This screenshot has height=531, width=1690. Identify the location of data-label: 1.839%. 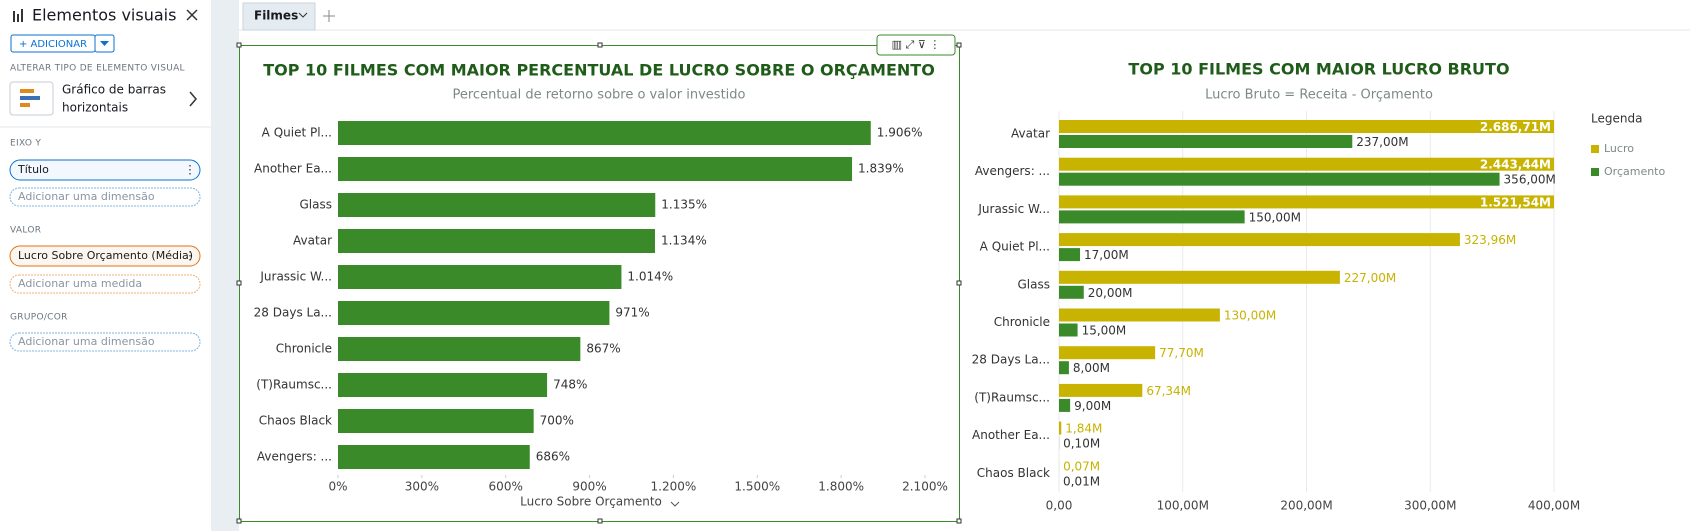
(881, 169).